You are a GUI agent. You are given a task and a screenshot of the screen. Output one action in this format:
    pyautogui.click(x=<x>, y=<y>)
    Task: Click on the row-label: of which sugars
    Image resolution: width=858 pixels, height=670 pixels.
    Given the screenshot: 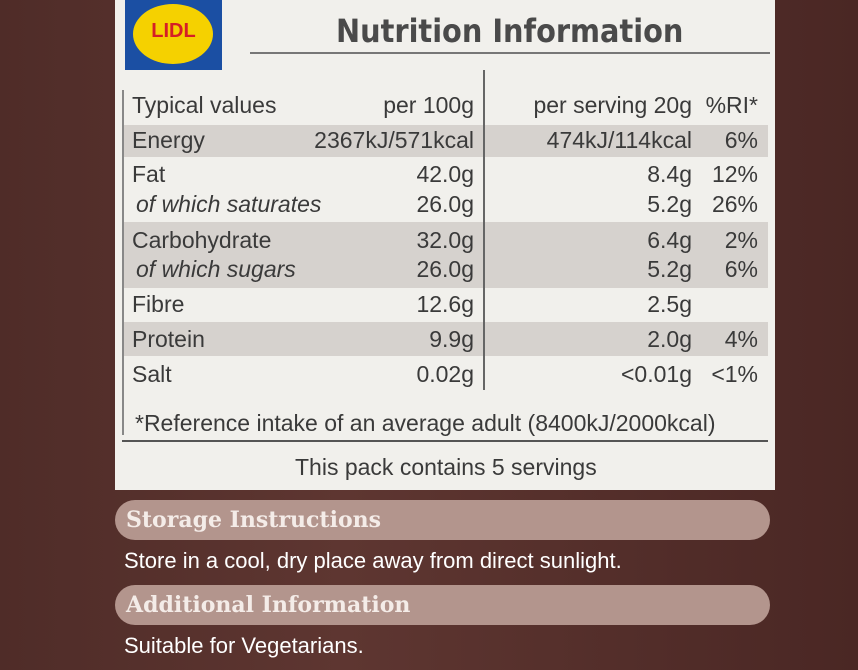 What is the action you would take?
    pyautogui.click(x=216, y=269)
    